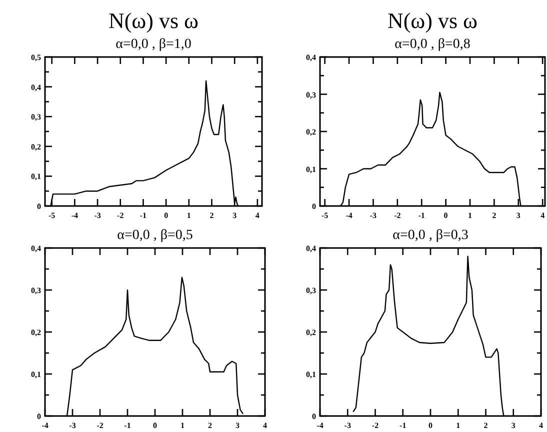 Image resolution: width=547 pixels, height=432 pixels. Describe the element at coordinates (430, 235) in the screenshot. I see `chart-subtitle: α=0,0 , β=0,3` at that location.